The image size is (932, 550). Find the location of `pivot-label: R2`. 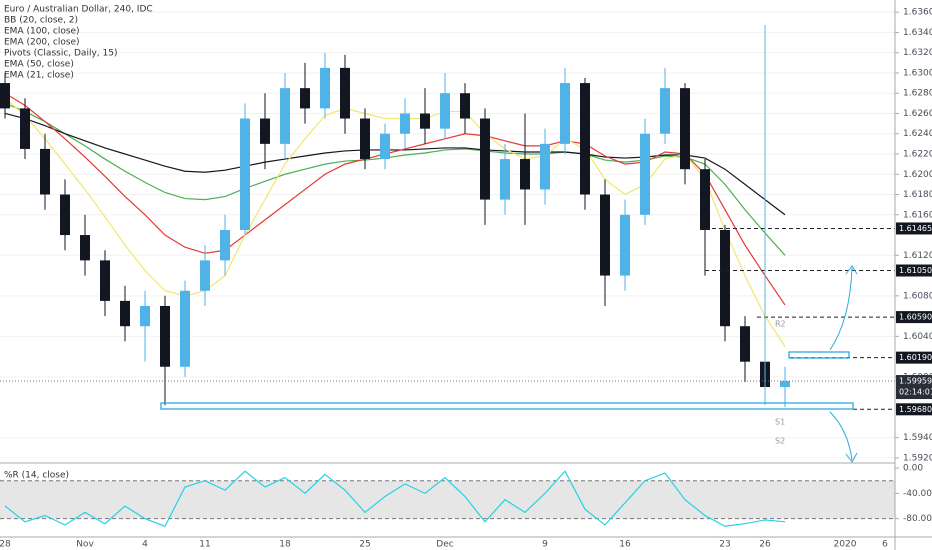

pivot-label: R2 is located at coordinates (780, 324).